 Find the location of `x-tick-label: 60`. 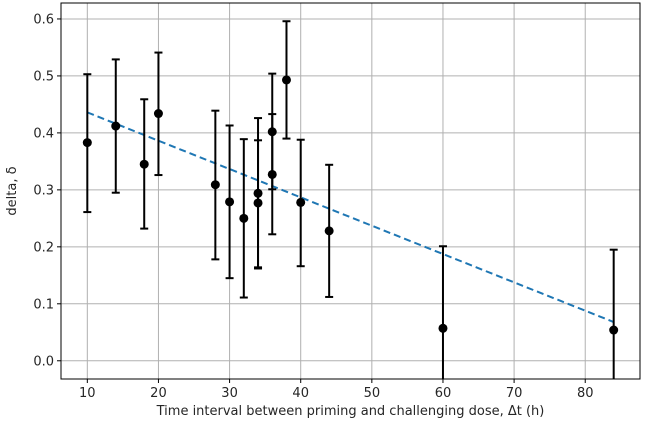

x-tick-label: 60 is located at coordinates (443, 393).